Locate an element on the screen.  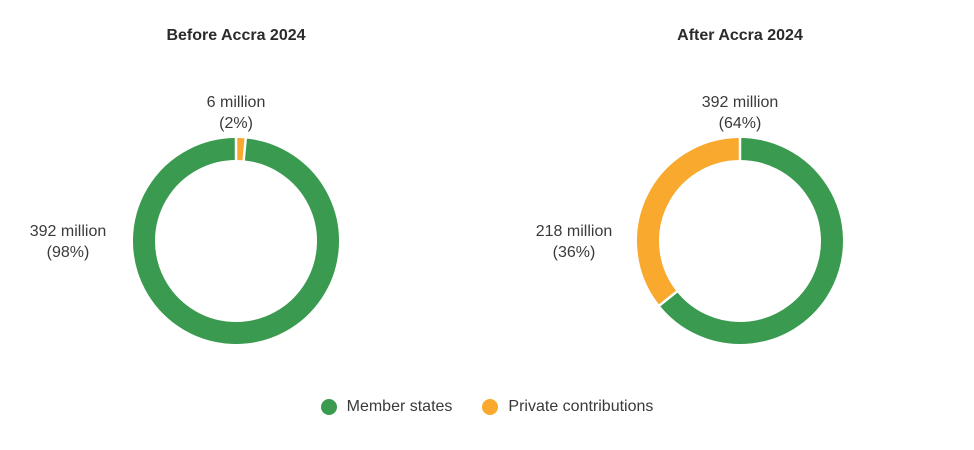
slice-label-after-member-pct: (64%) is located at coordinates (740, 123).